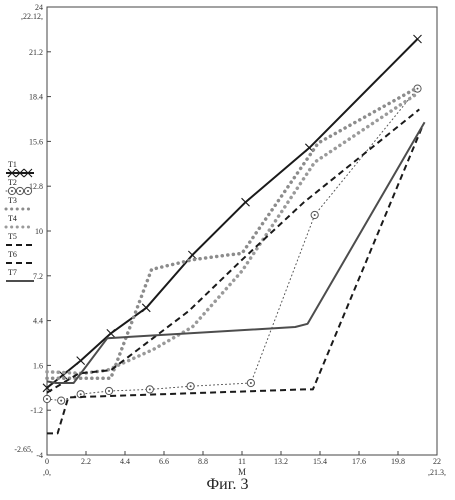  Describe the element at coordinates (20, 238) in the screenshot. I see `legend-item-T5: T5` at that location.